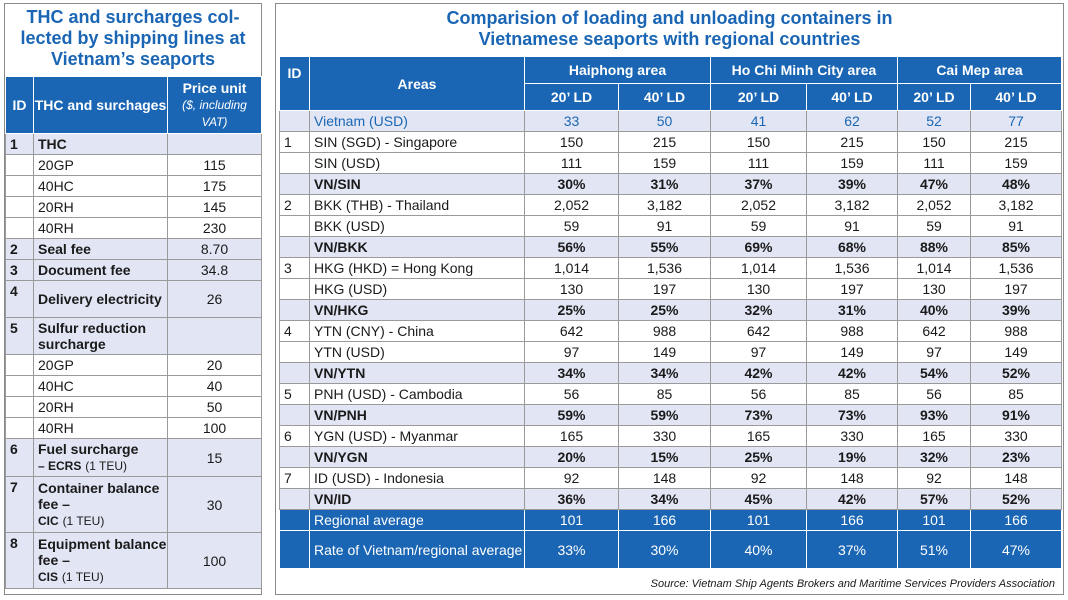 The height and width of the screenshot is (600, 1068). Describe the element at coordinates (100, 249) in the screenshot. I see `row-name: Seal fee` at that location.